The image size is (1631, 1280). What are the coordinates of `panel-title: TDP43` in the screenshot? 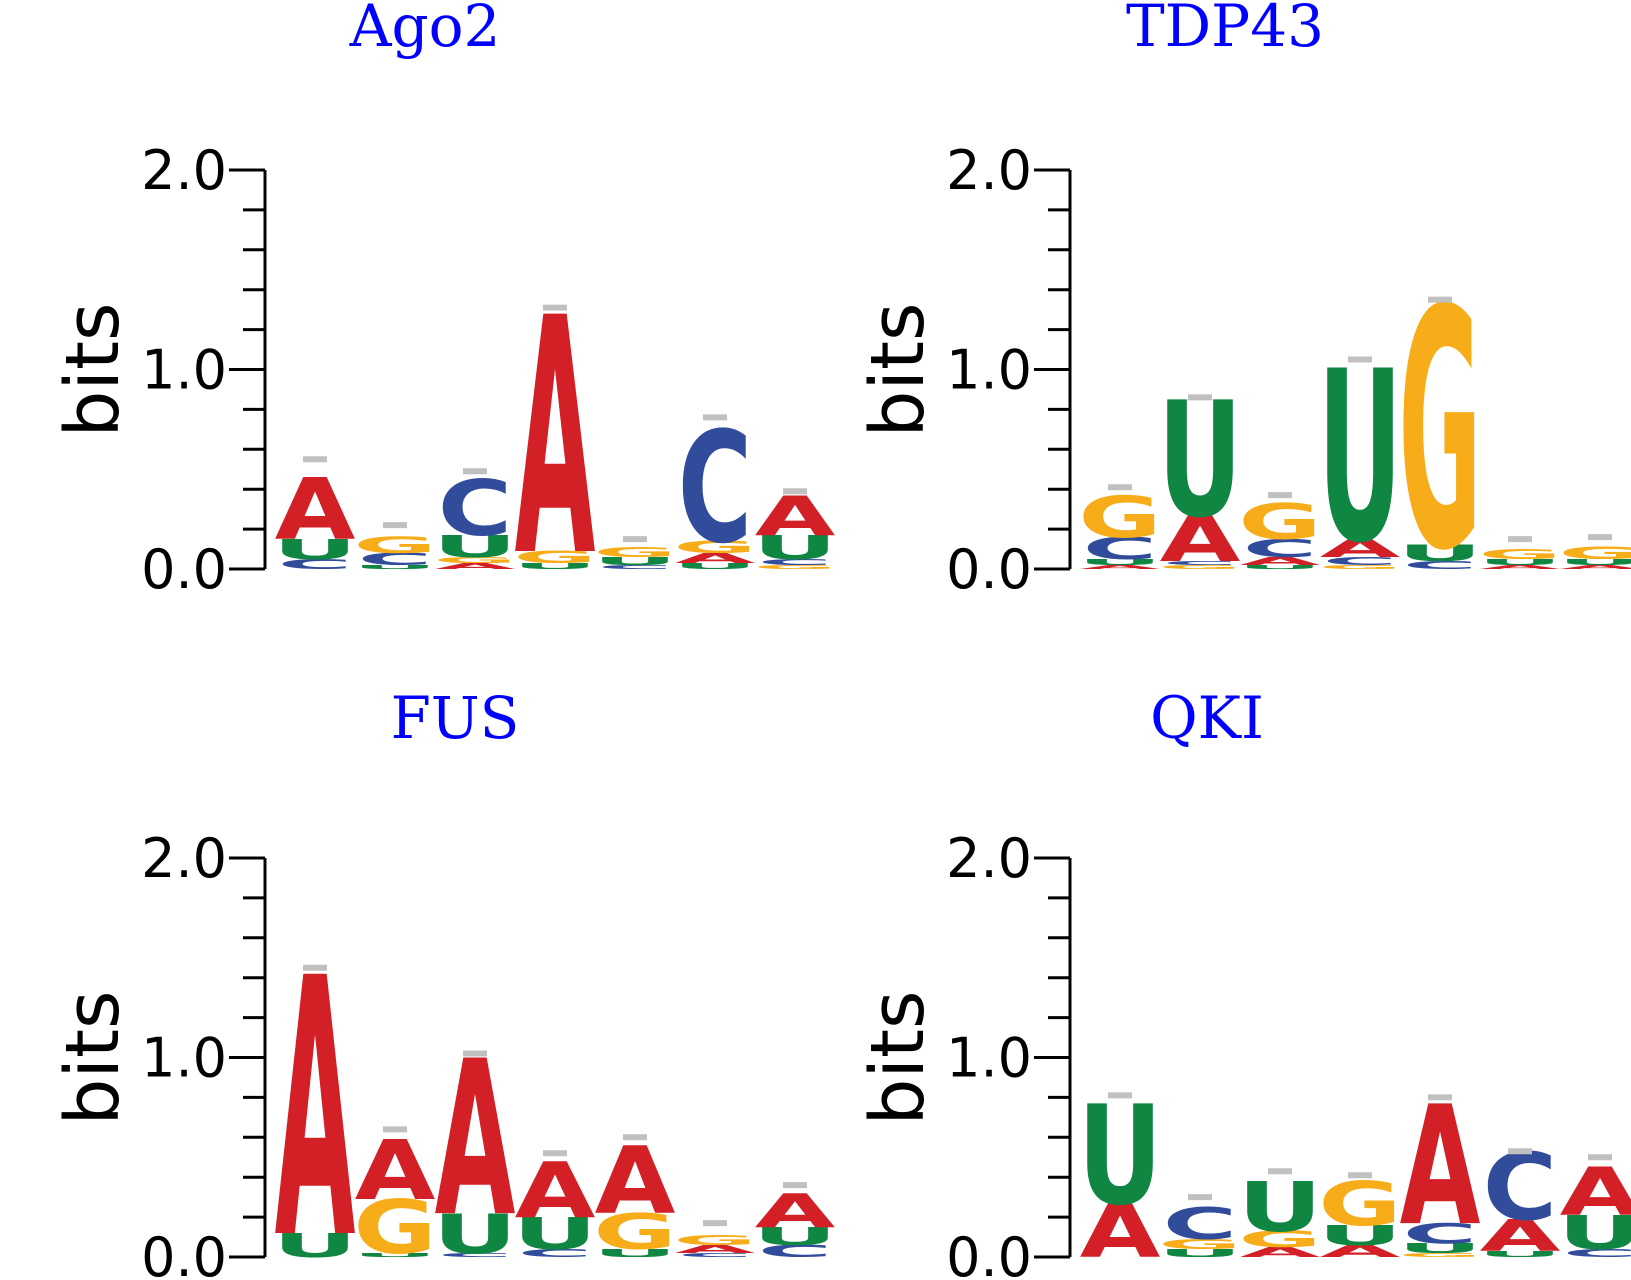 It's located at (1225, 30).